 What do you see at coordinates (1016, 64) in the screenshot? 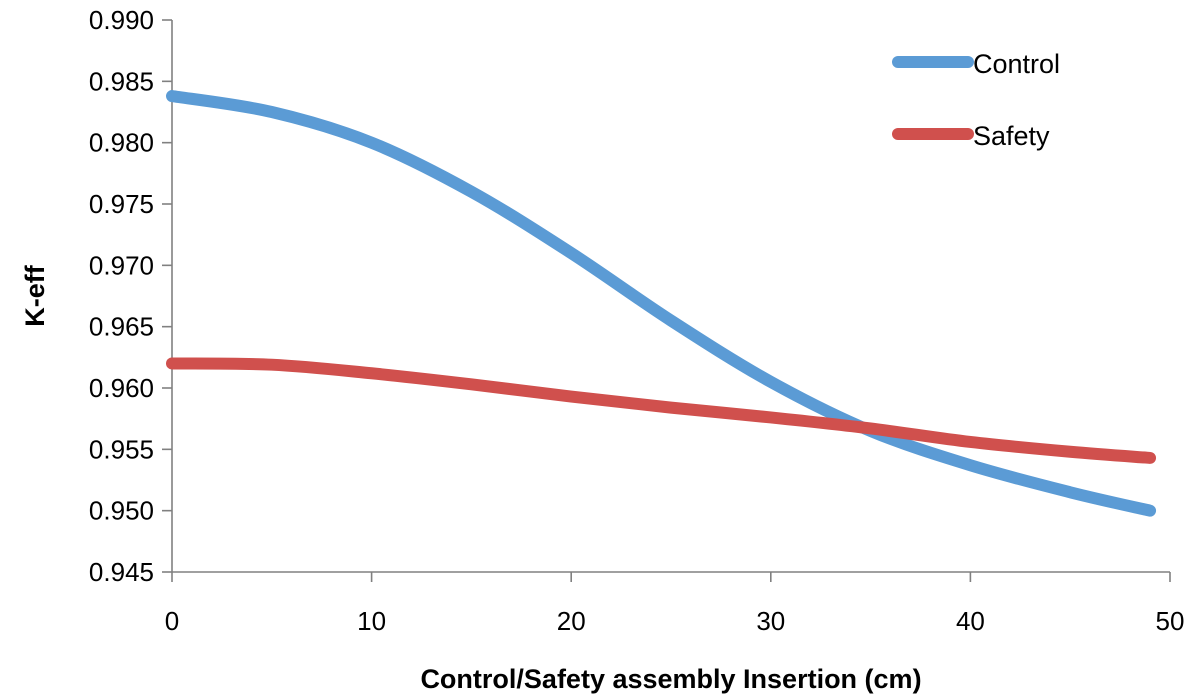
I see `legend-label-control: Control` at bounding box center [1016, 64].